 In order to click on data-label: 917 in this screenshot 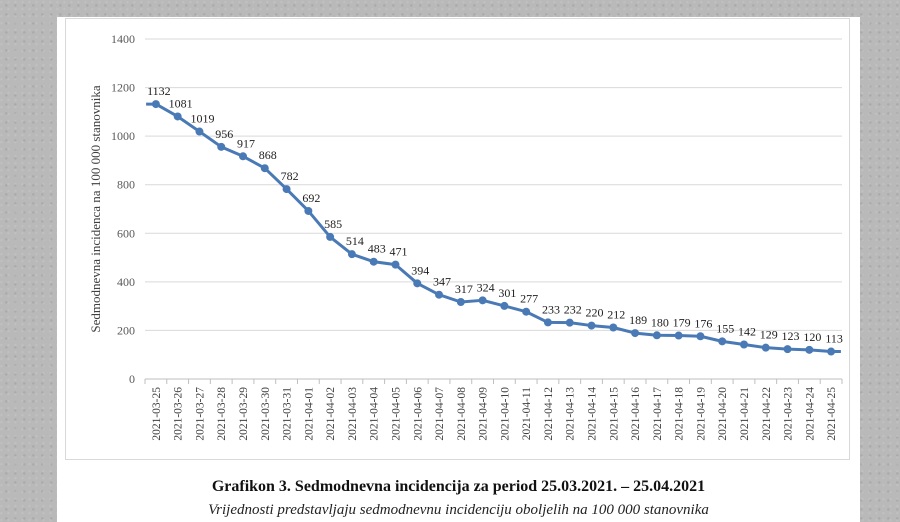, I will do `click(246, 143)`.